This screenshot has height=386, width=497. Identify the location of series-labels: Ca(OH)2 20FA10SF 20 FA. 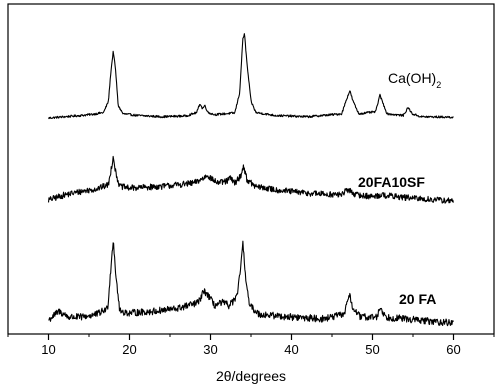
(399, 188).